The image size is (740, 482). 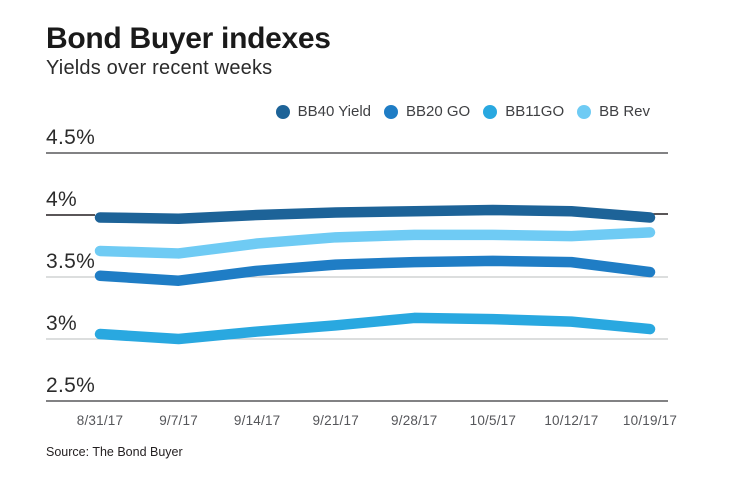 I want to click on legend-label: BB Rev, so click(x=624, y=111).